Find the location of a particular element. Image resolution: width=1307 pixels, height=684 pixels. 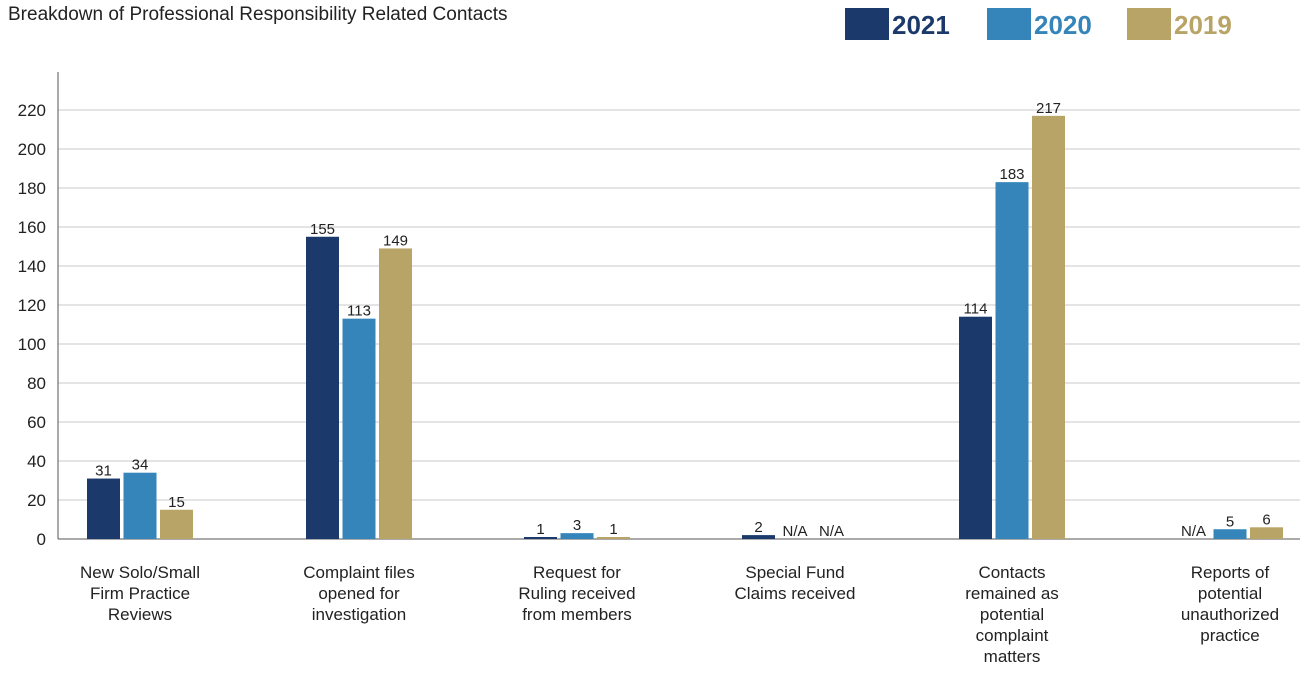

x-category-label-line: matters is located at coordinates (1012, 656).